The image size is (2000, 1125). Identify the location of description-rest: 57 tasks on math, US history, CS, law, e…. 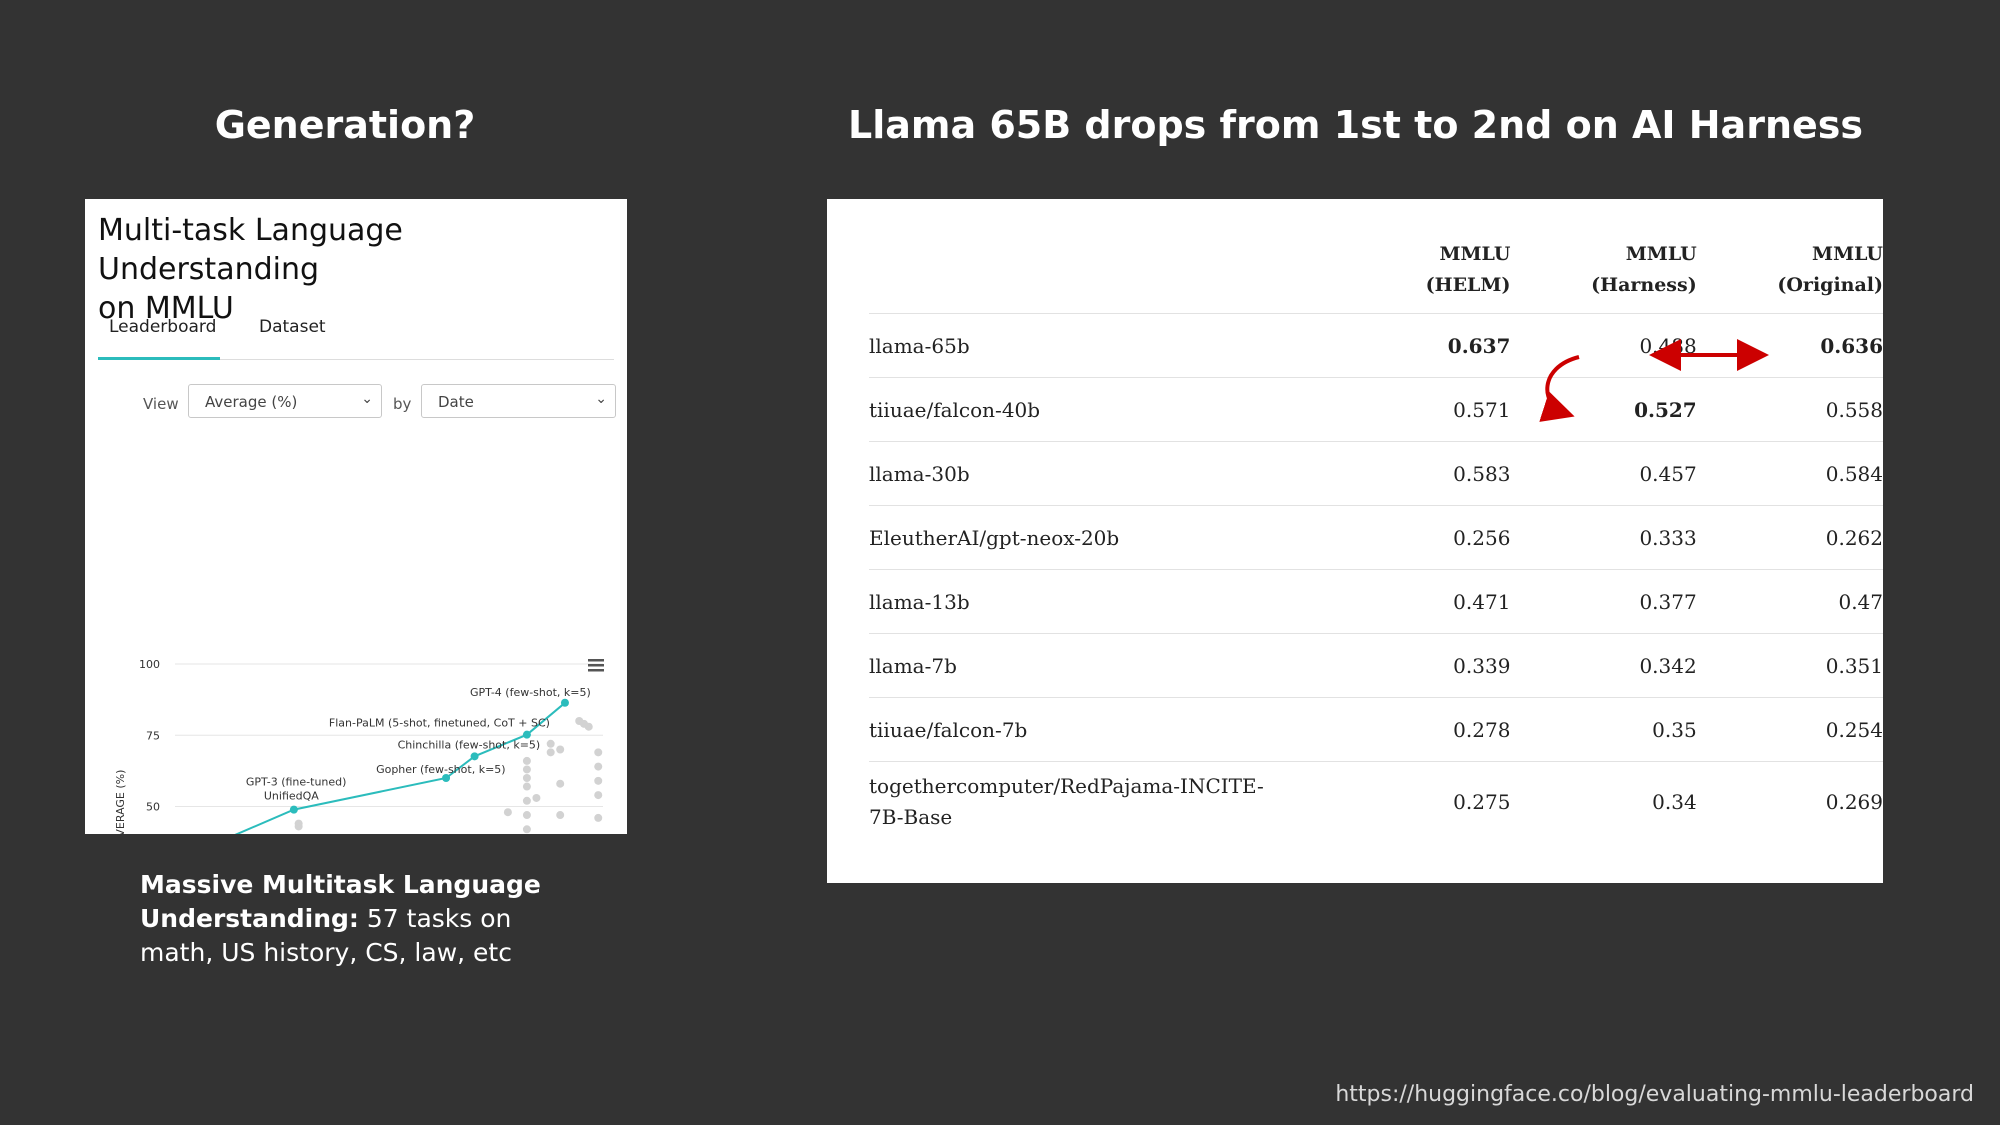
(326, 935).